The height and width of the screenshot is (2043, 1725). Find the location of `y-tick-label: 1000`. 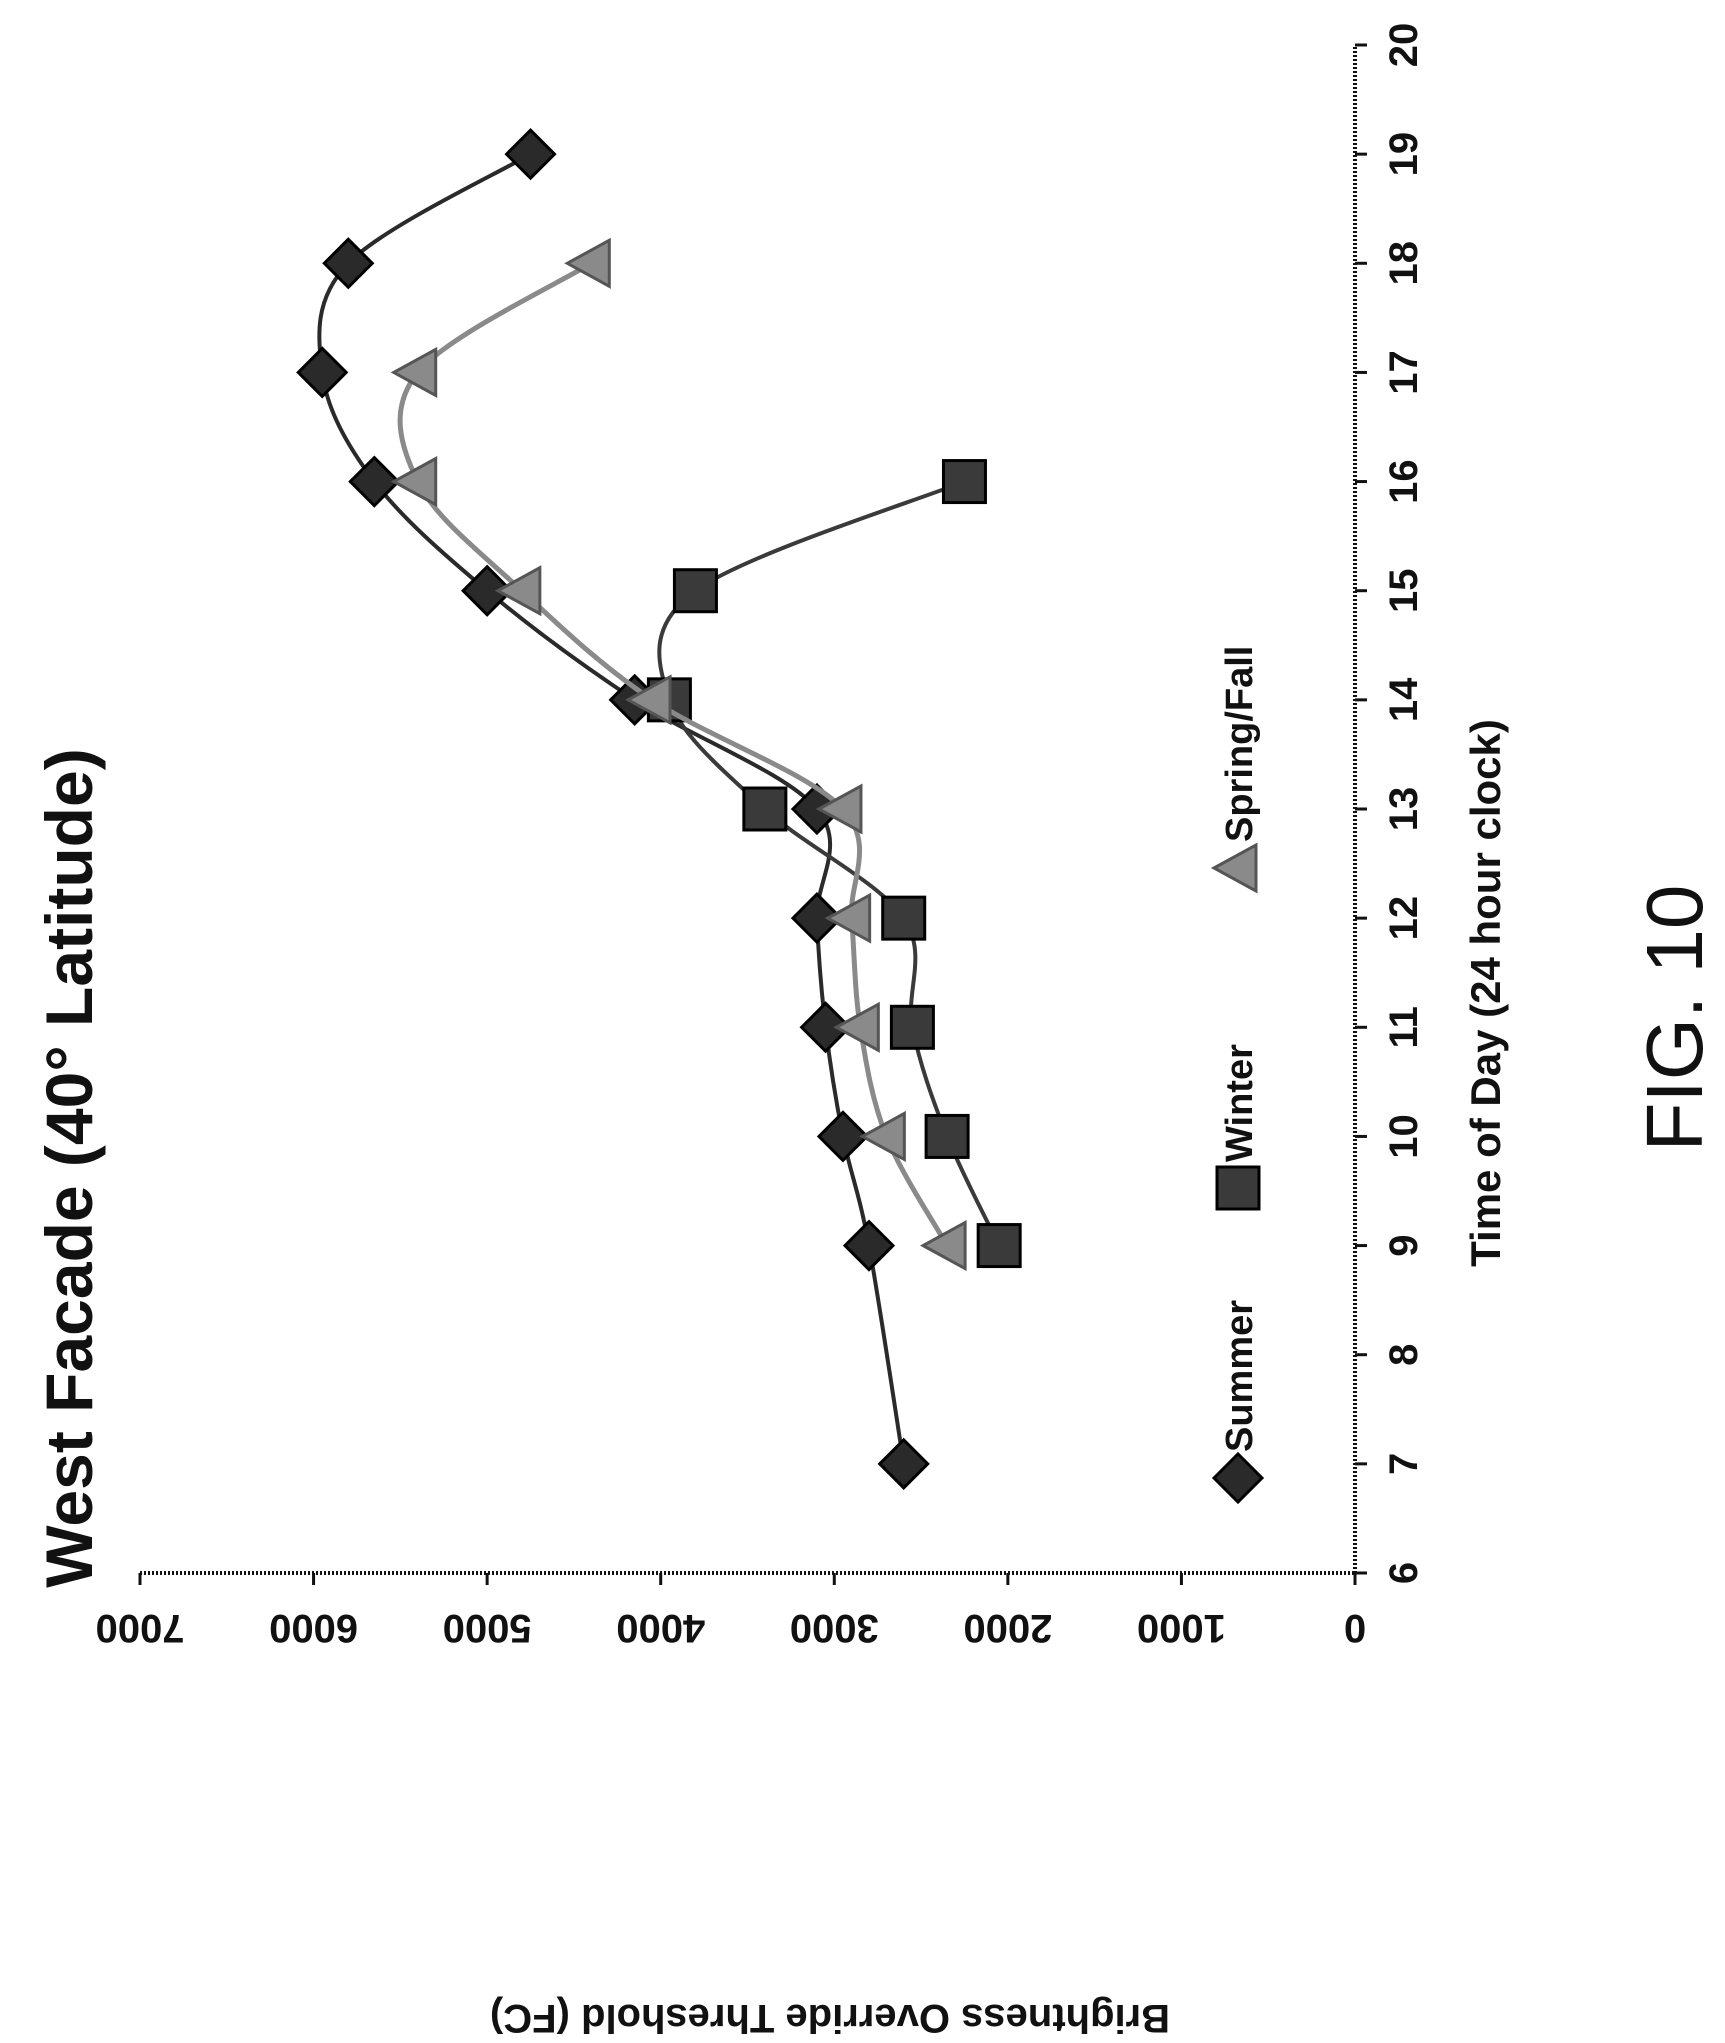

y-tick-label: 1000 is located at coordinates (1181, 1628).